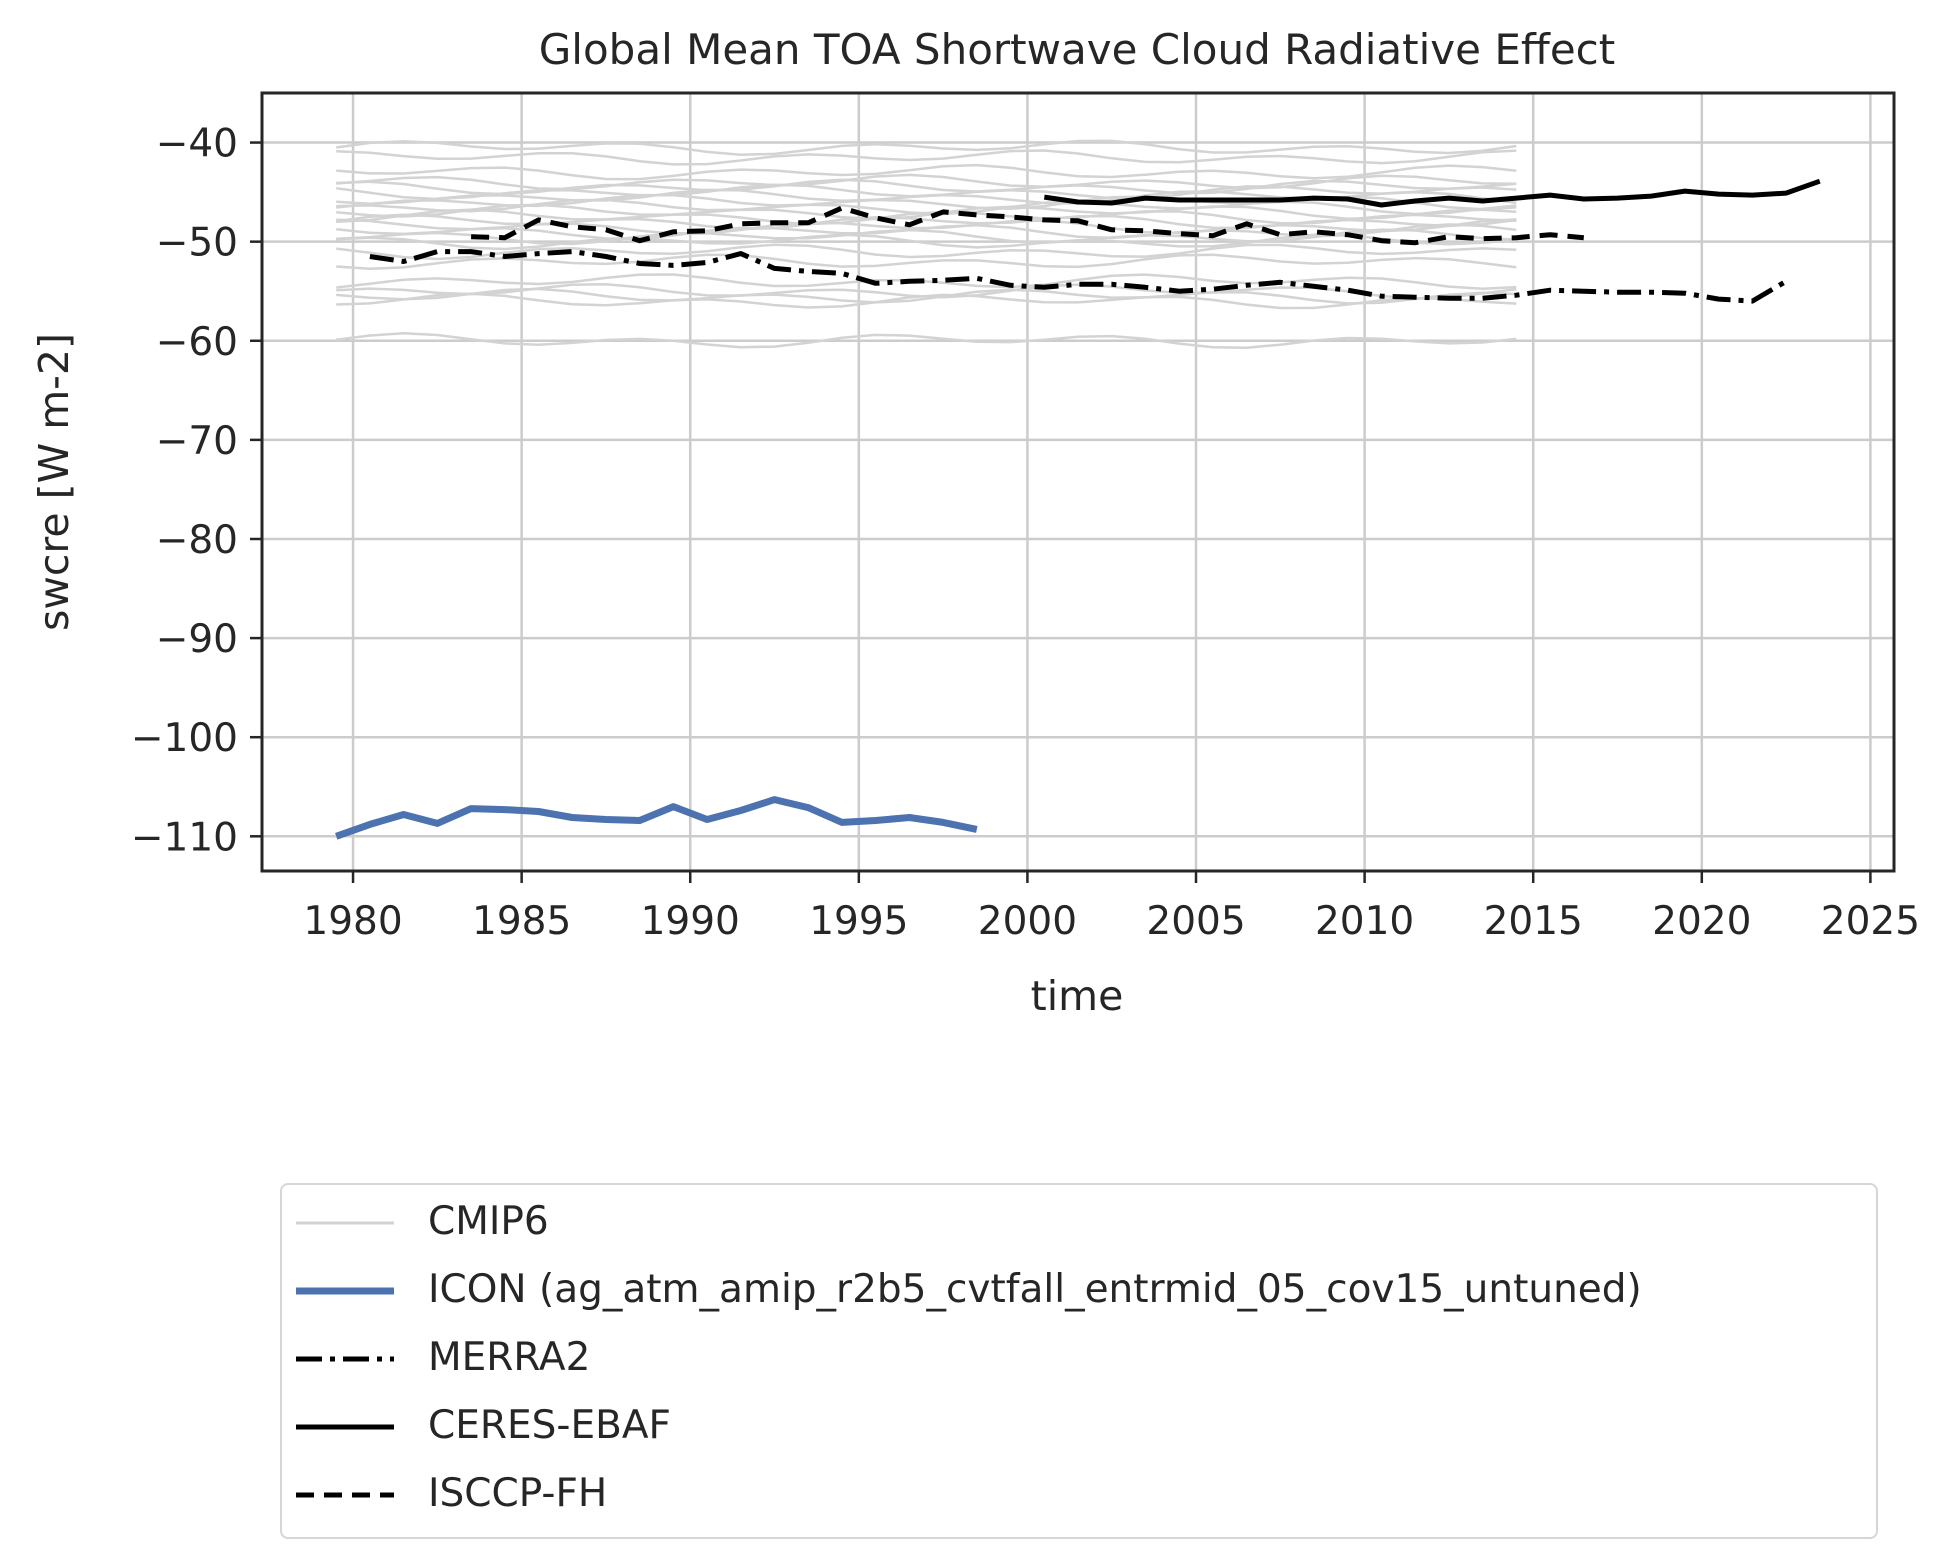 This screenshot has width=1954, height=1563. I want to click on x-tick-label: 1990, so click(690, 921).